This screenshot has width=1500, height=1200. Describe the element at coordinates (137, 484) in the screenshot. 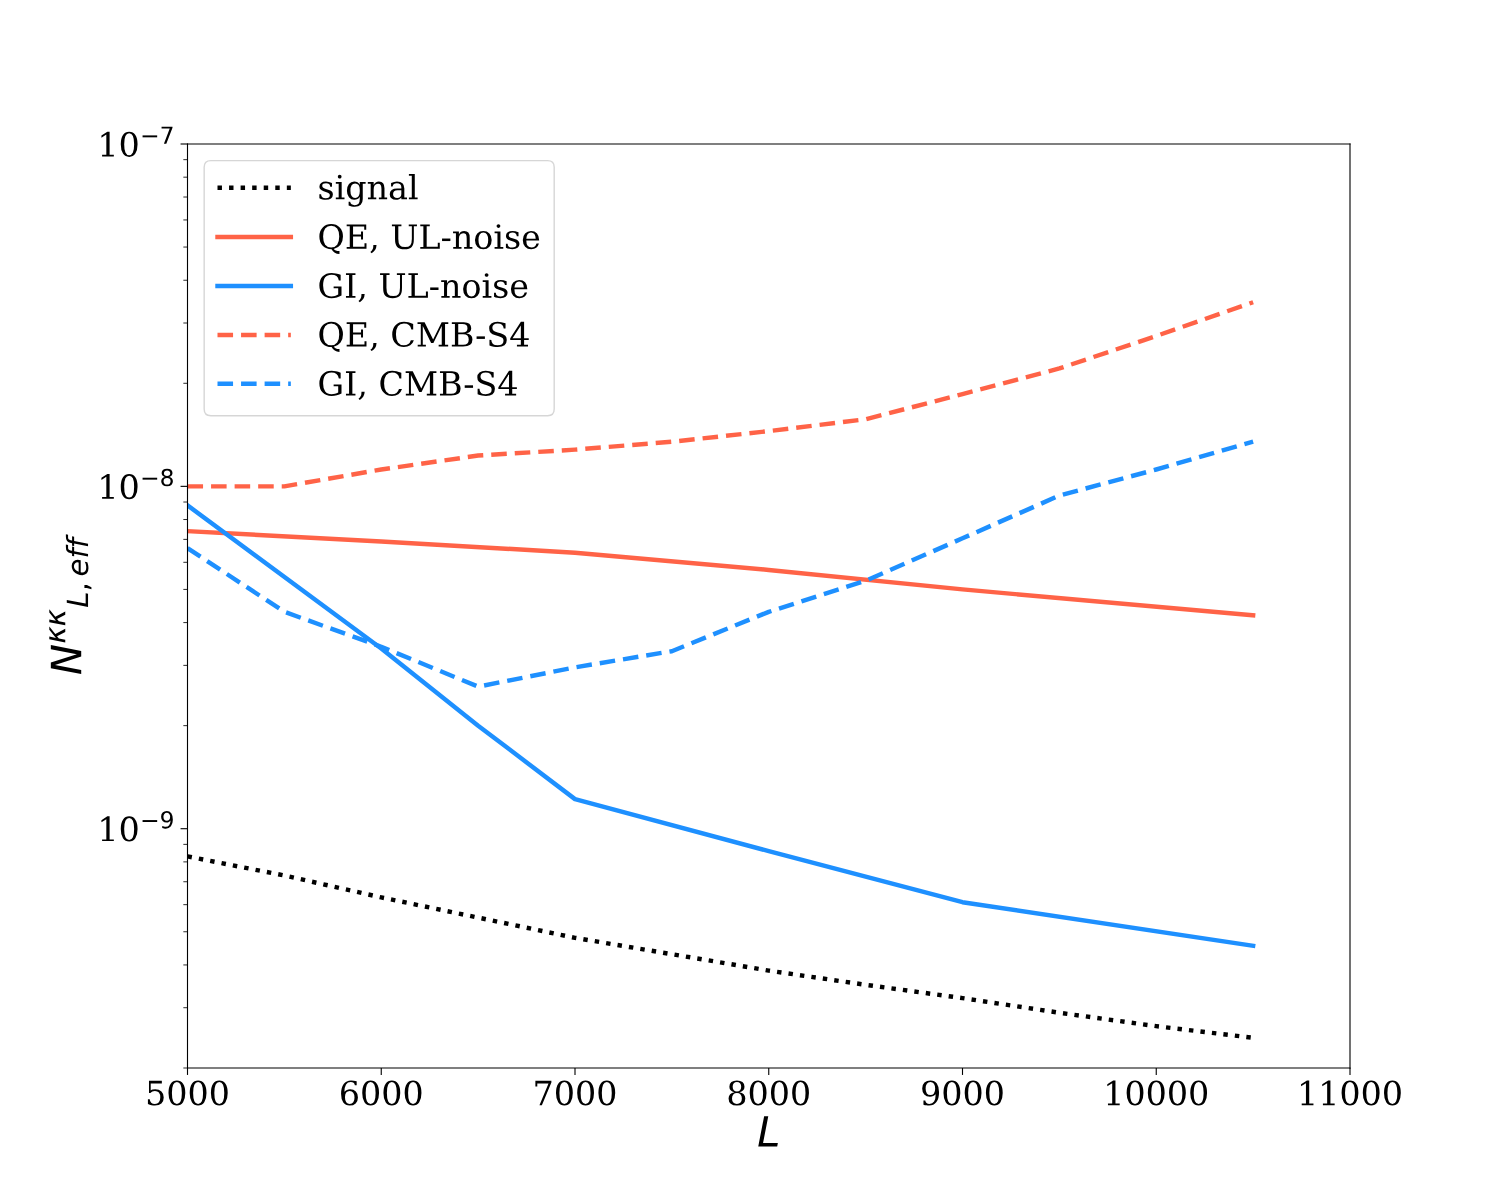

I see `y-tick-label: 10$^{−8}$` at that location.